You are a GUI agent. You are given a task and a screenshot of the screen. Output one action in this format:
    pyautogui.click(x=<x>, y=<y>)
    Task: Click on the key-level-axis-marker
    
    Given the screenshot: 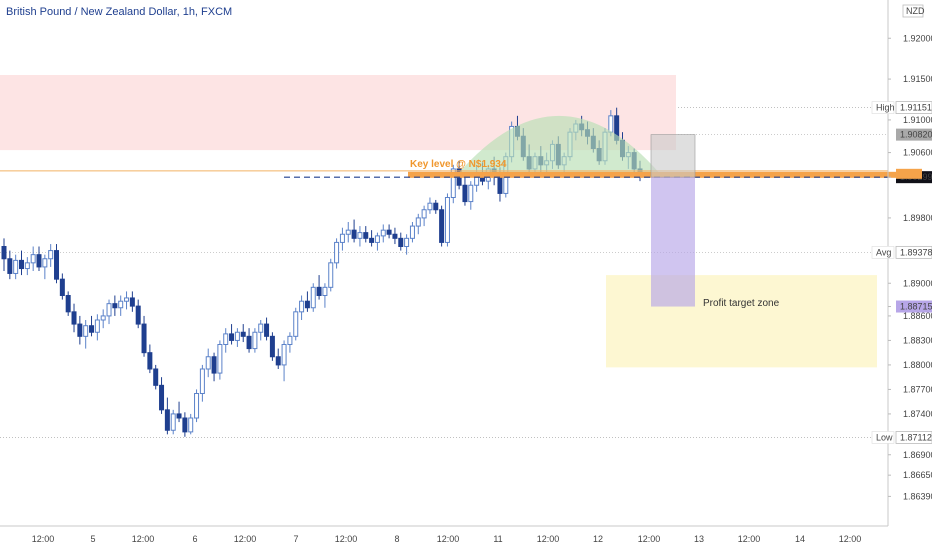 What is the action you would take?
    pyautogui.click(x=909, y=173)
    